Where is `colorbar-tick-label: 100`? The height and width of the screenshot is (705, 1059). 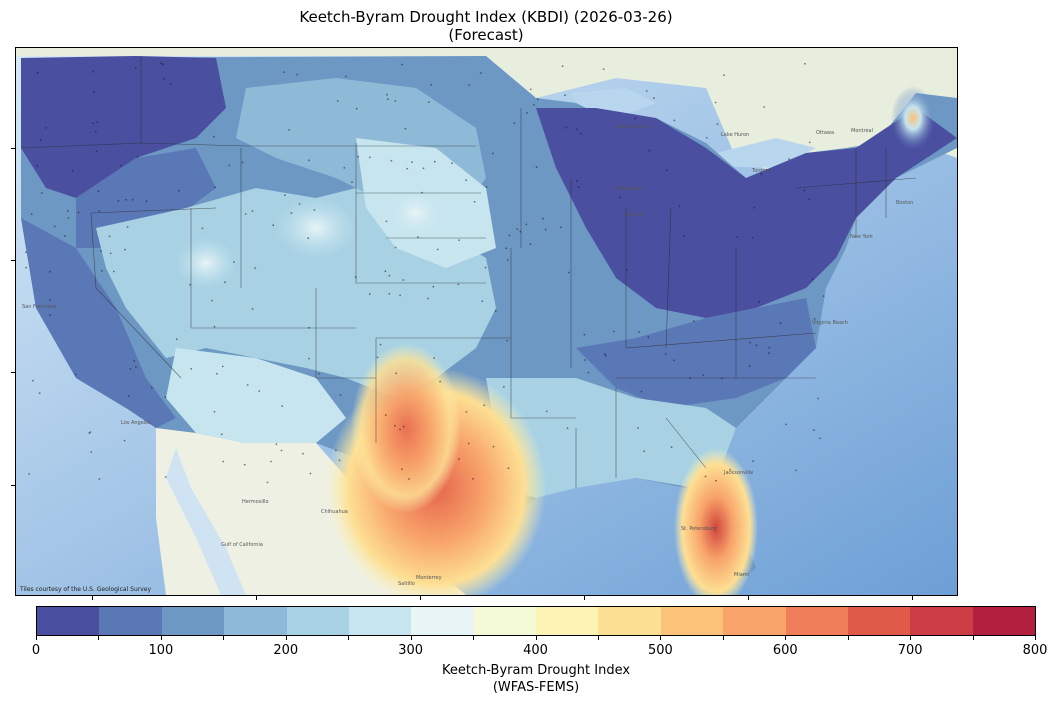
colorbar-tick-label: 100 is located at coordinates (161, 650).